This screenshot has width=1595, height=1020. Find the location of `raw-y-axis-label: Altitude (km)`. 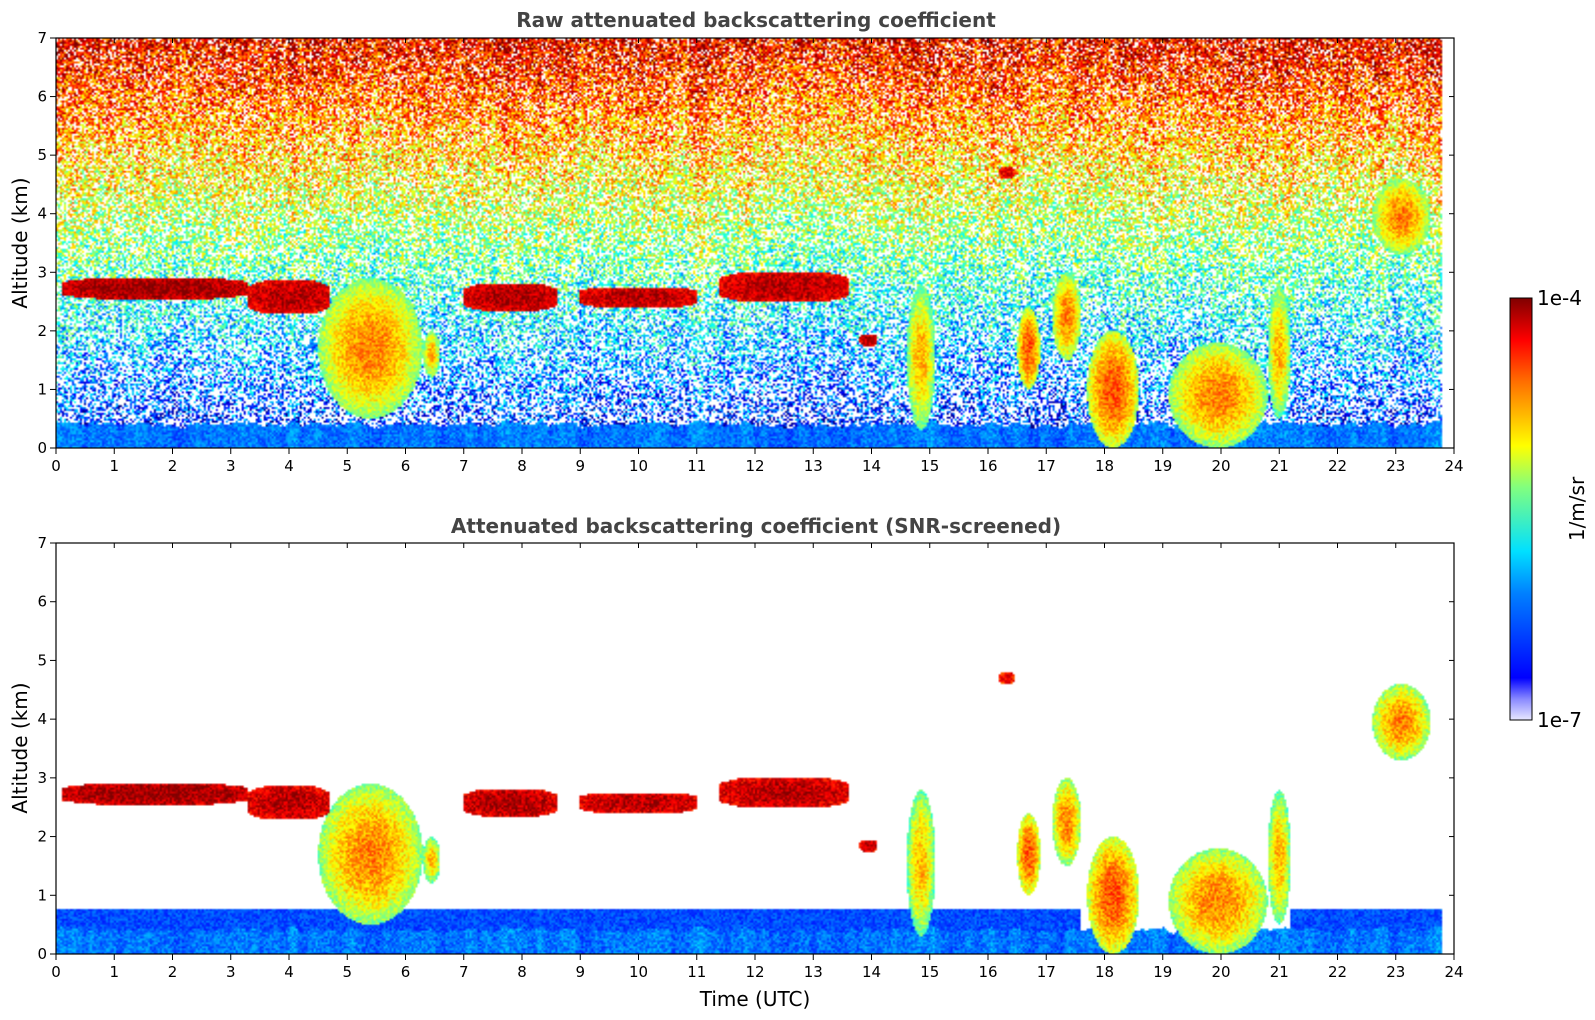

raw-y-axis-label: Altitude (km) is located at coordinates (20, 242).